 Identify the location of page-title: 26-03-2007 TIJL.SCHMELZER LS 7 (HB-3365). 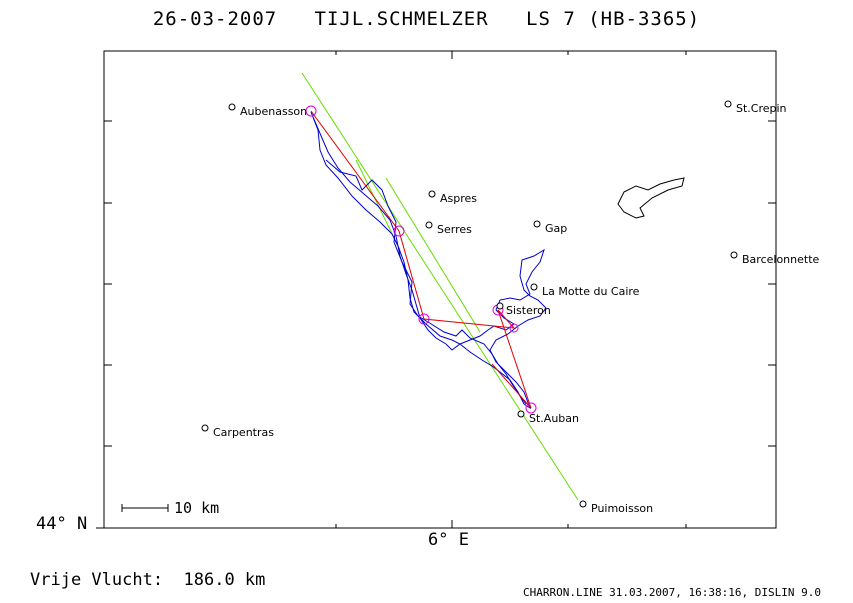
(426, 19).